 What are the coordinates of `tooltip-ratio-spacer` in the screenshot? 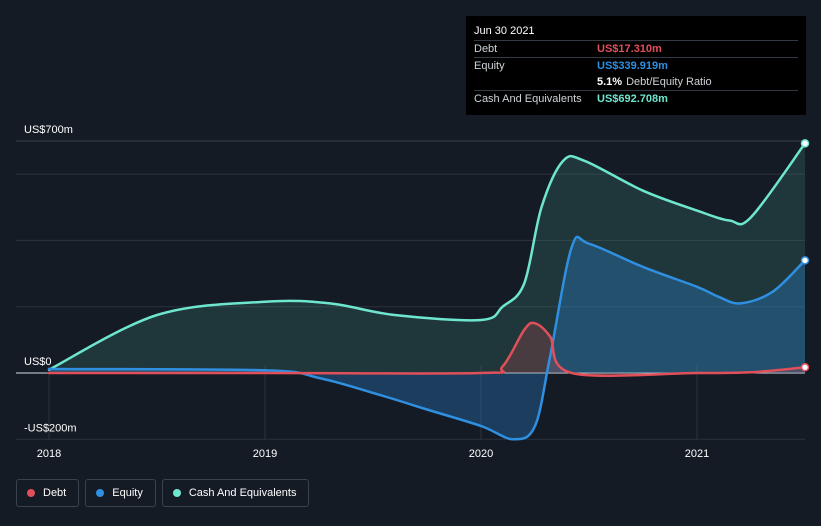 It's located at (535, 82).